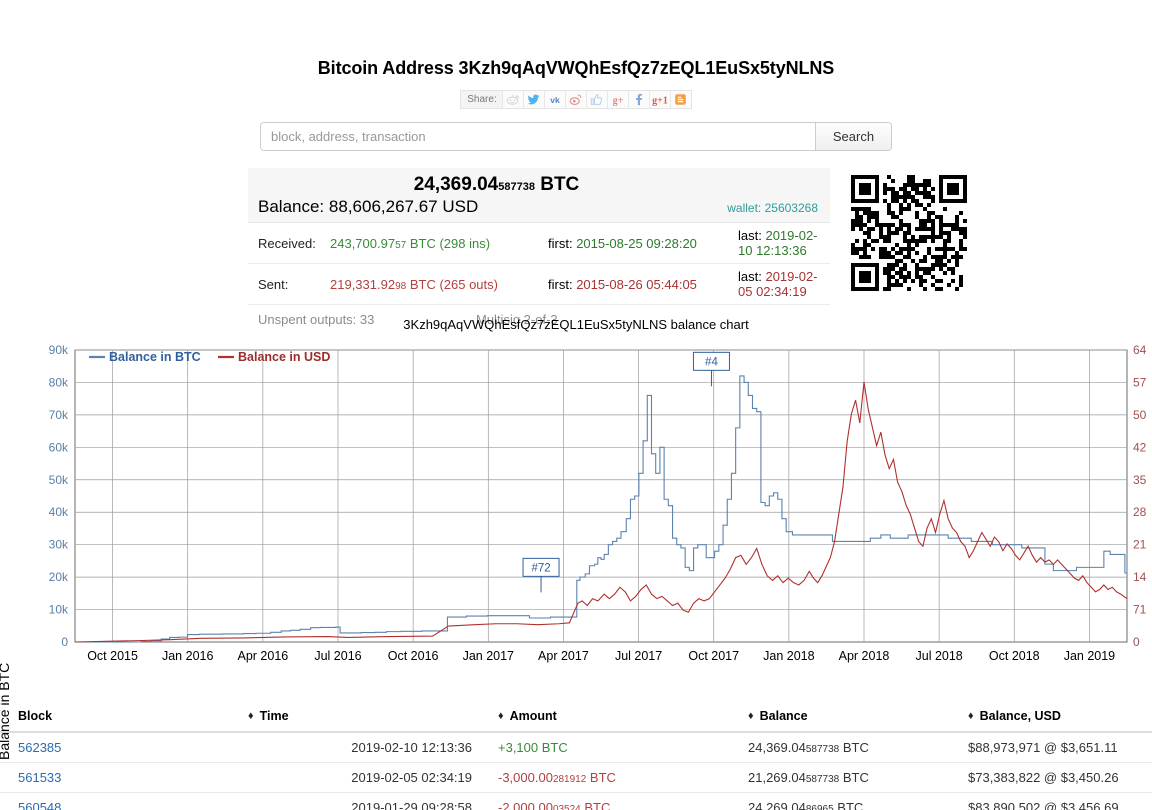  I want to click on column-header-balance: ♦ Balance, so click(840, 719).